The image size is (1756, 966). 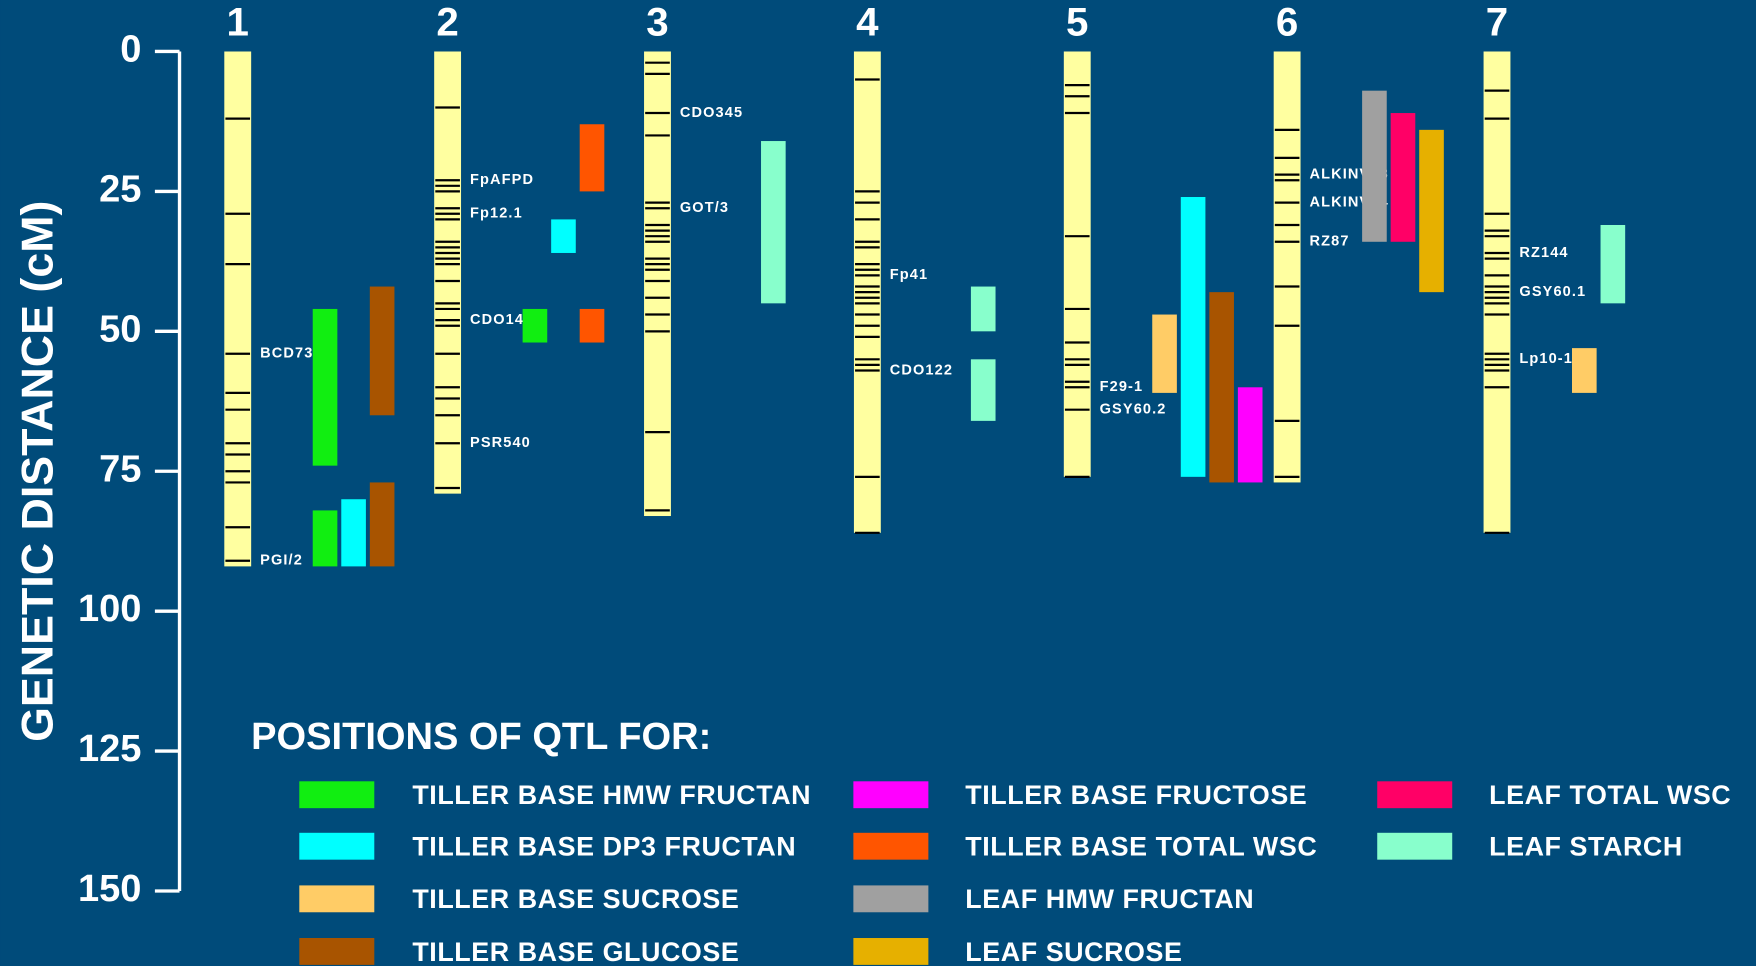 I want to click on marker-label: CDO345, so click(x=711, y=113).